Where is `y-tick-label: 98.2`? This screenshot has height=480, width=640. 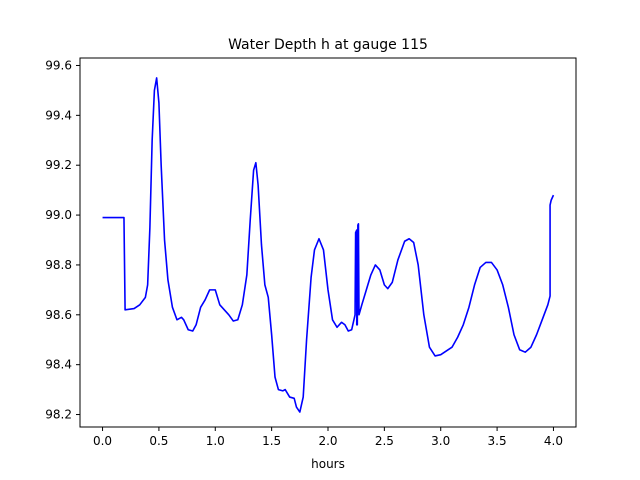
y-tick-label: 98.2 is located at coordinates (58, 415).